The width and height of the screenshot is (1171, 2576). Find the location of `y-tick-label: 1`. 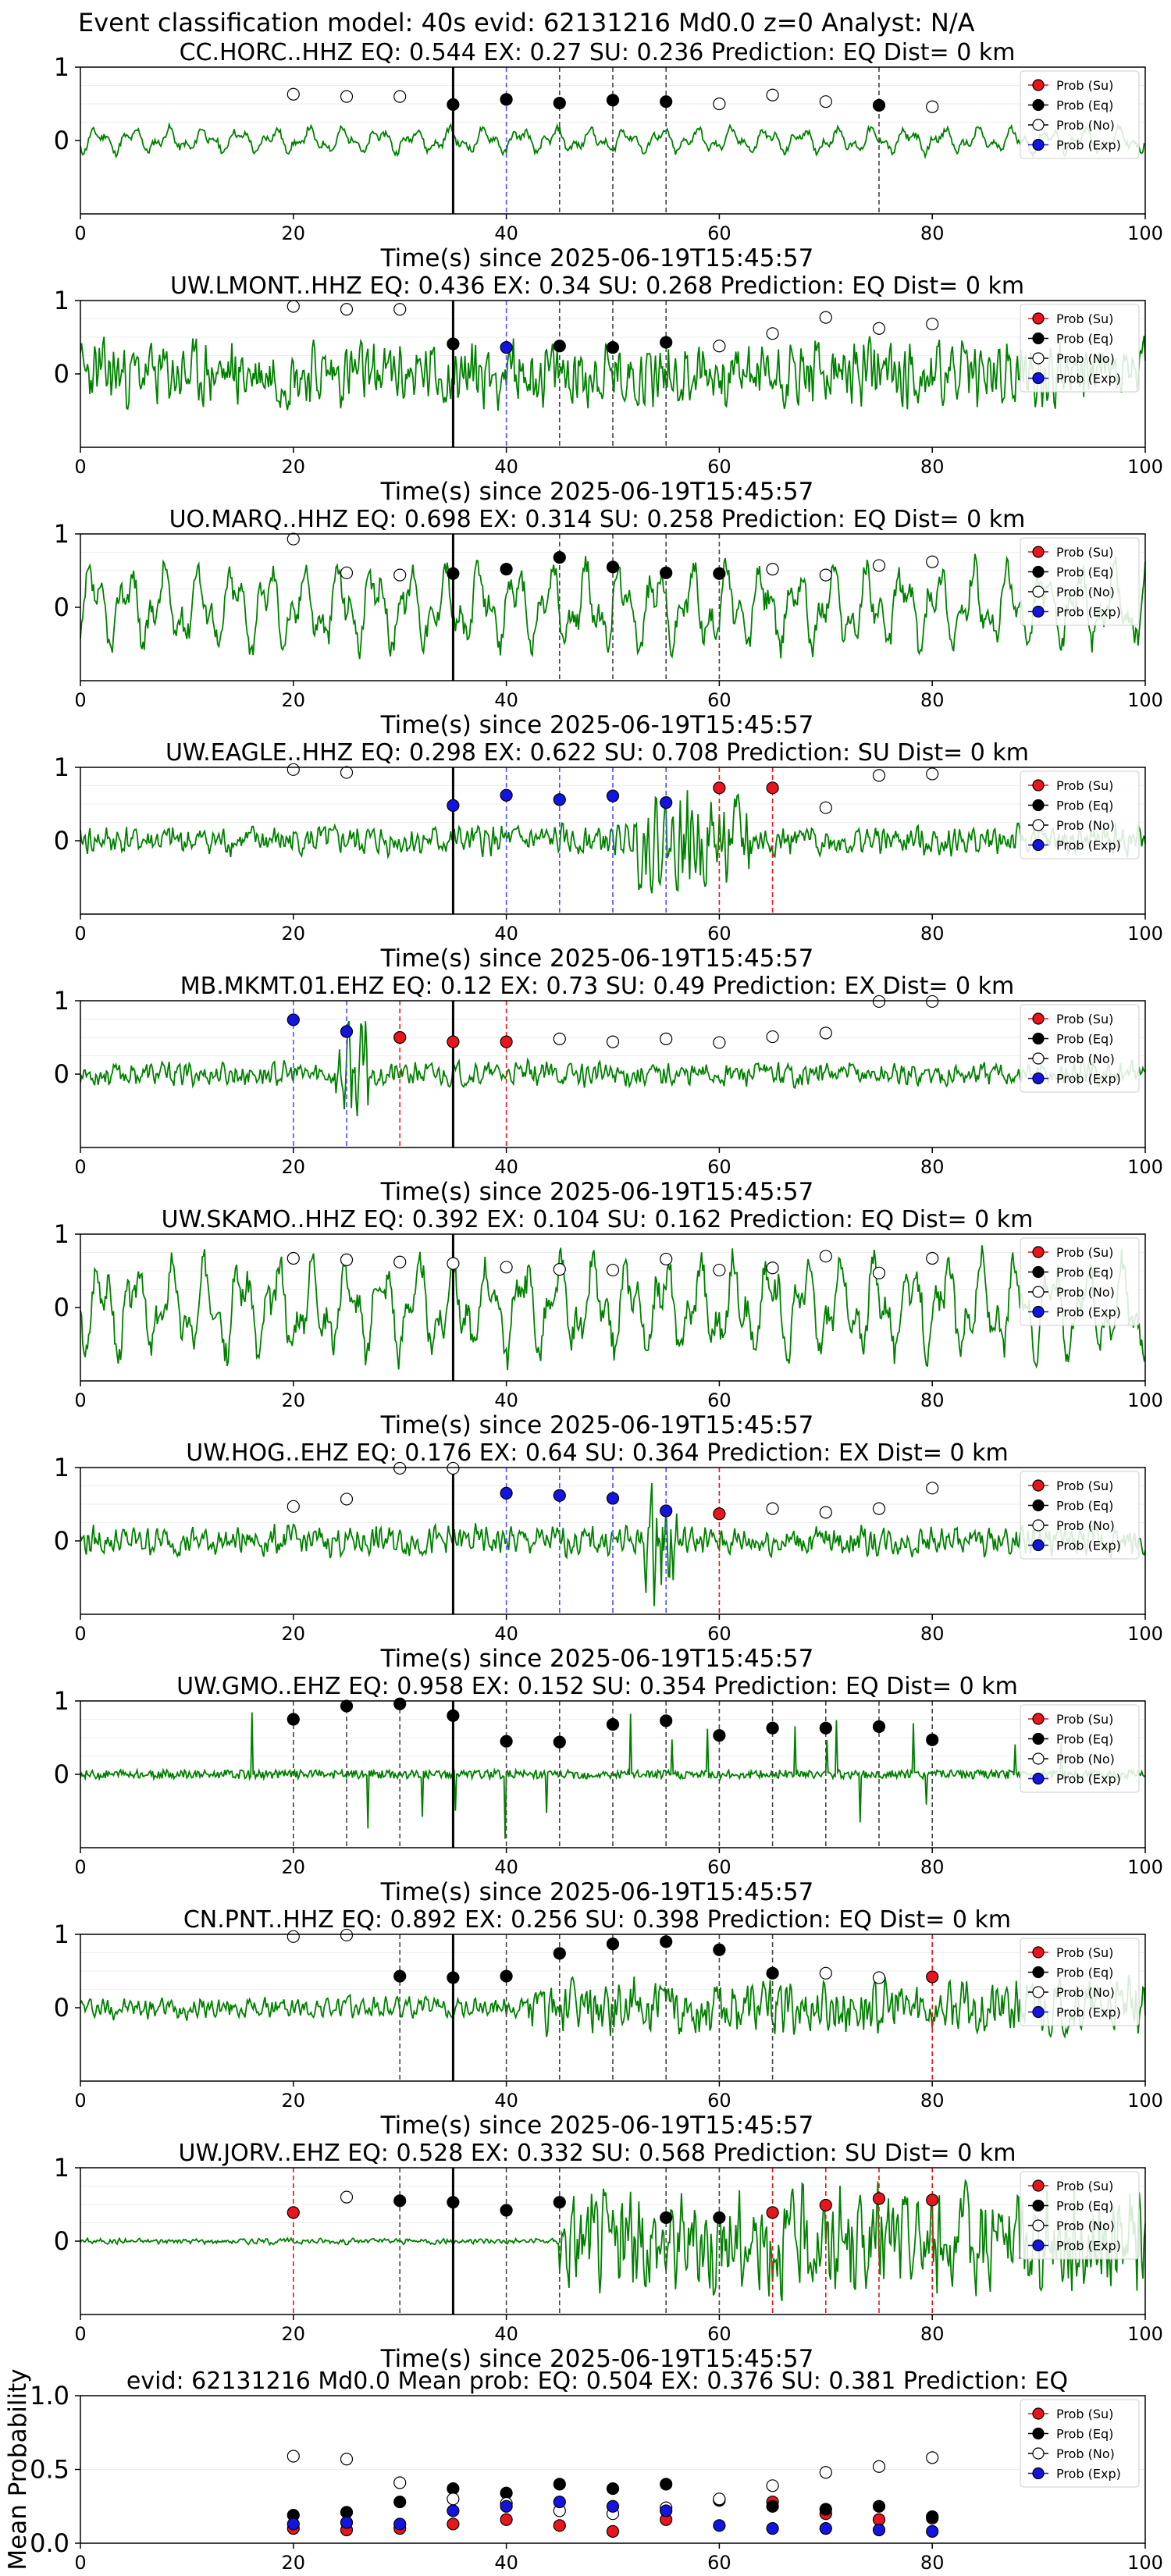

y-tick-label: 1 is located at coordinates (61, 300).